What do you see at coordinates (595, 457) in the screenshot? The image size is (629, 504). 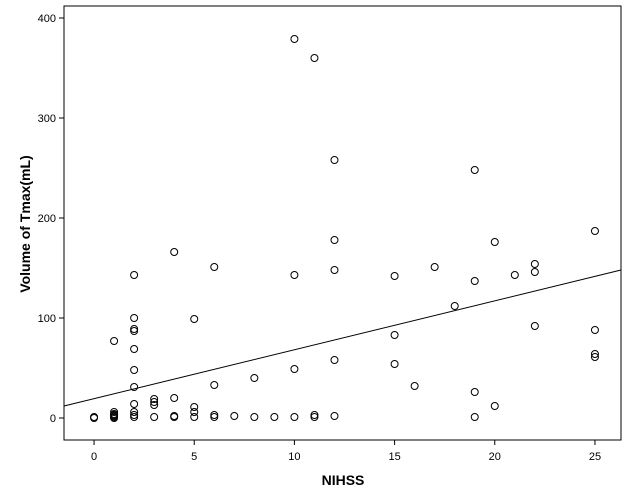 I see `x-tick-label: 25` at bounding box center [595, 457].